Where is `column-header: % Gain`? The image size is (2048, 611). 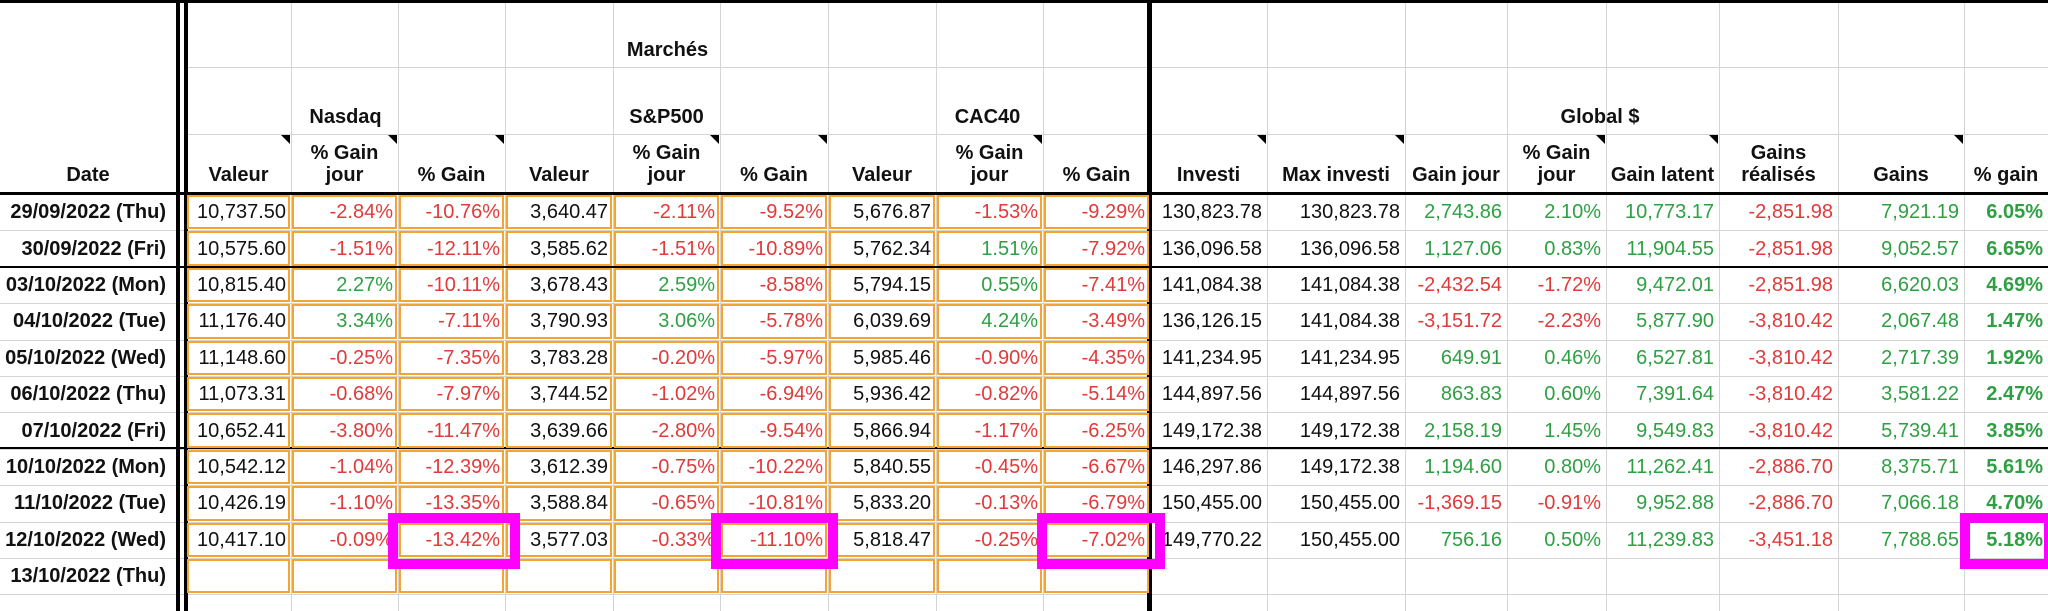 column-header: % Gain is located at coordinates (774, 175).